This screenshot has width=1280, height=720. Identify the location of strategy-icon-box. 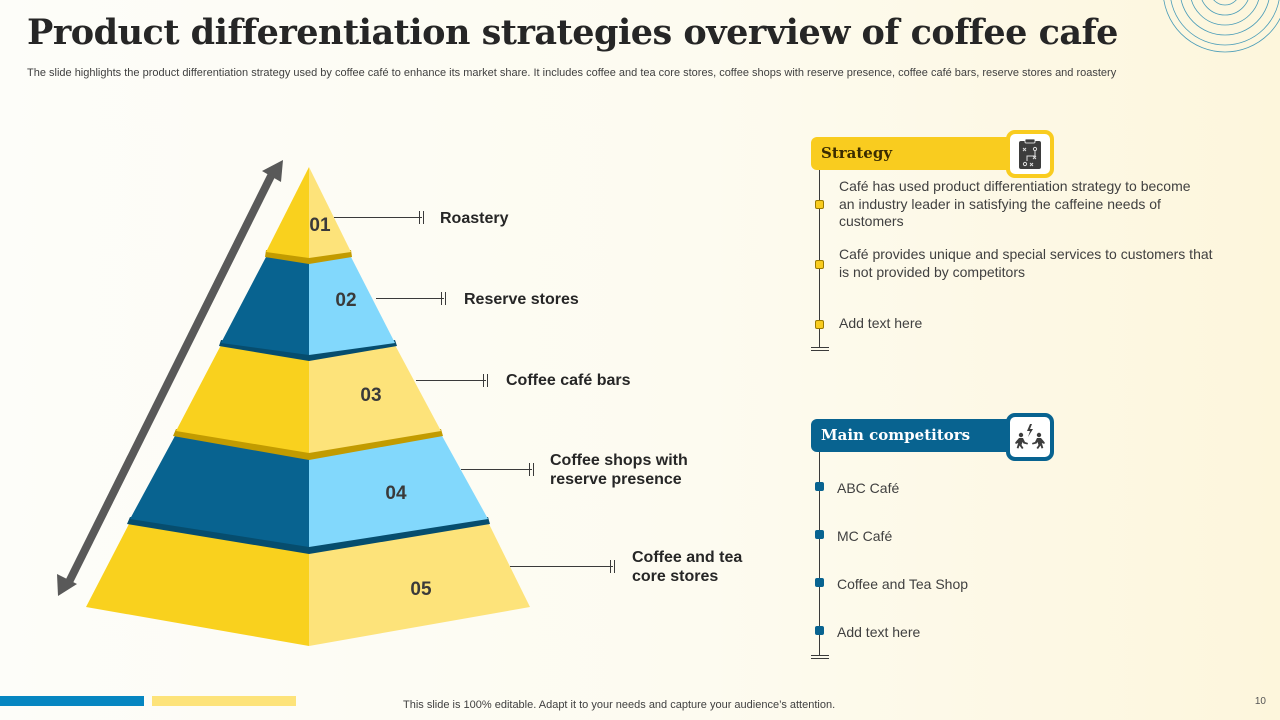
(1030, 154).